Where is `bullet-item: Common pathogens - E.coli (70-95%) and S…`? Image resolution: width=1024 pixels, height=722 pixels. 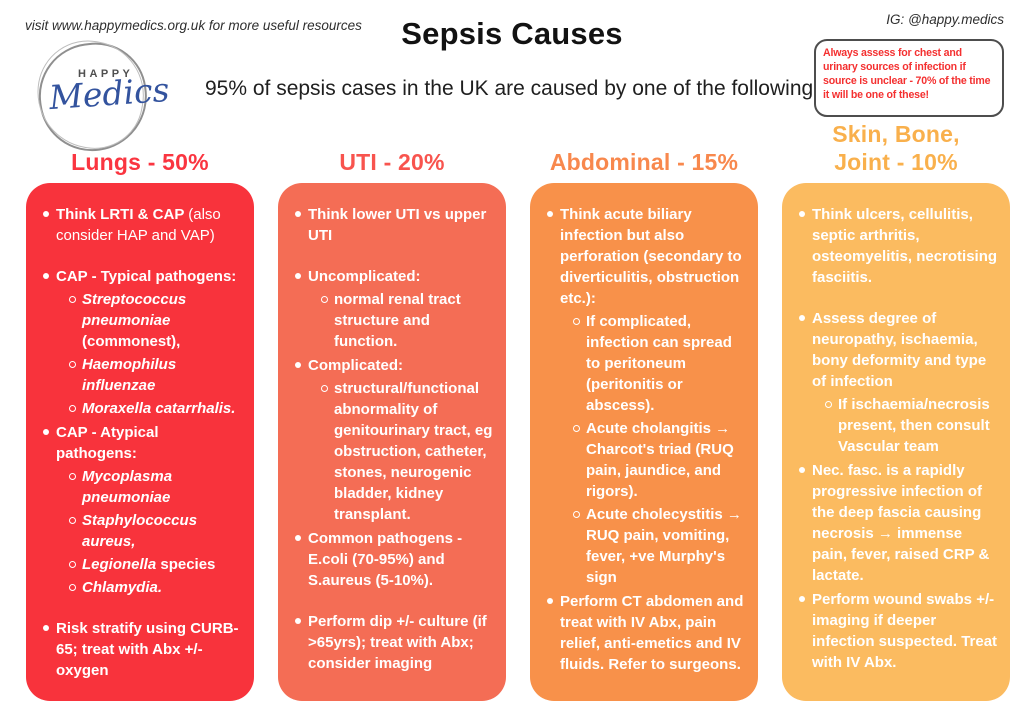
bullet-item: Common pathogens - E.coli (70-95%) and S… is located at coordinates (391, 559).